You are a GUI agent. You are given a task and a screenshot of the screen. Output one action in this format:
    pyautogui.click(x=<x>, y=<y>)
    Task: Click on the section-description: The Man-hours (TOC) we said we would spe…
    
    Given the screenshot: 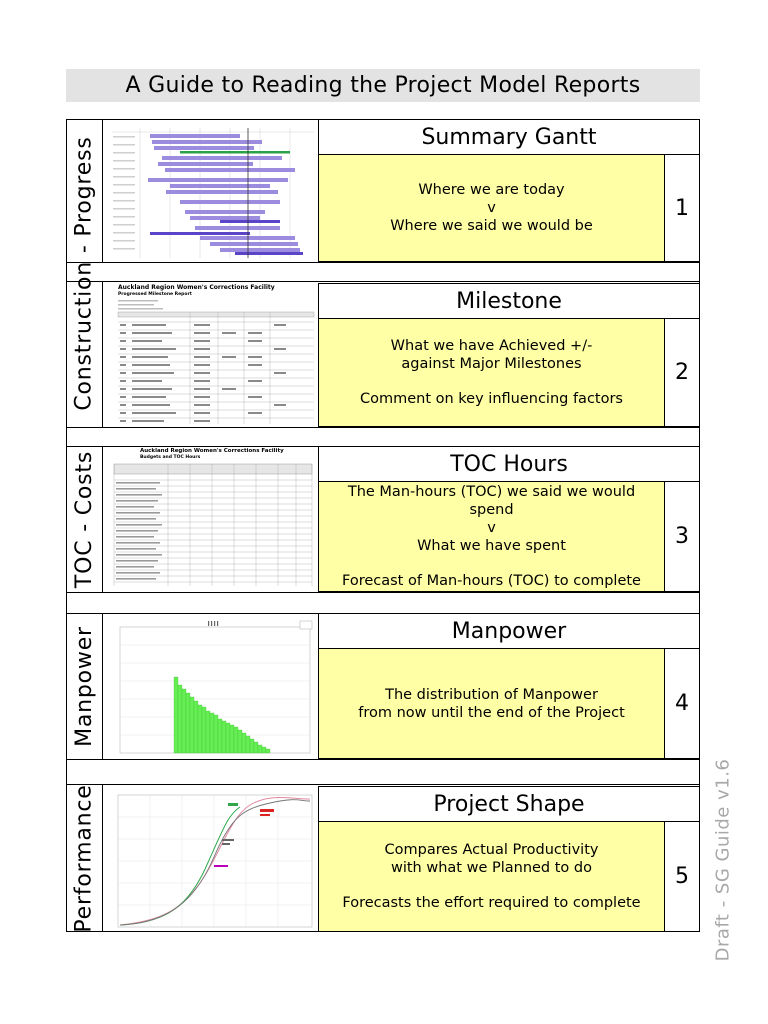 What is the action you would take?
    pyautogui.click(x=491, y=536)
    